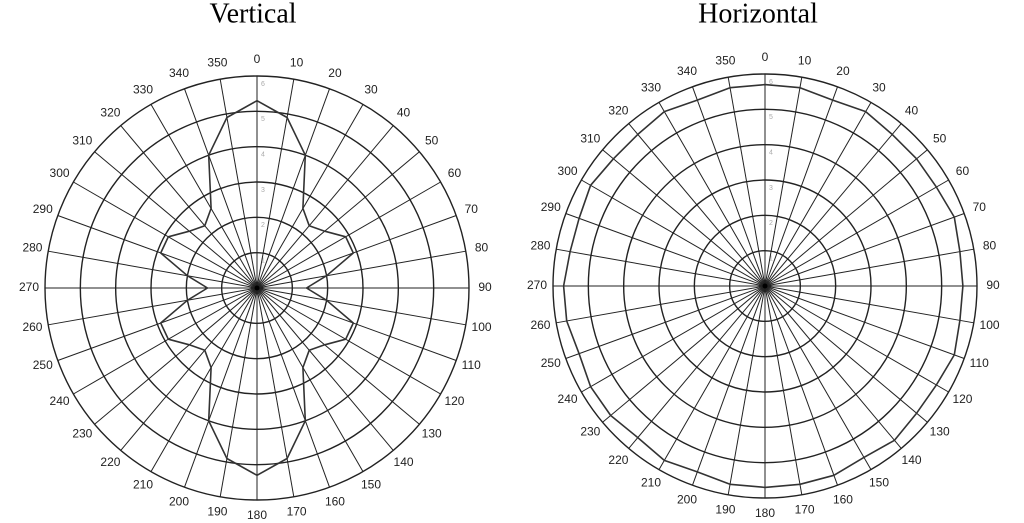  Describe the element at coordinates (771, 188) in the screenshot. I see `r-tick-label: 3` at that location.